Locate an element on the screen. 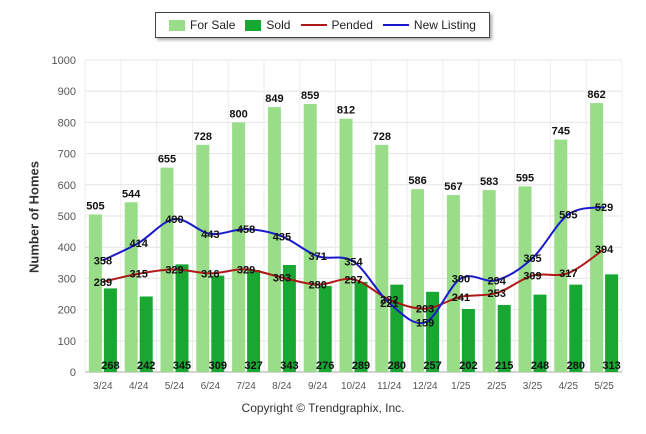 The height and width of the screenshot is (434, 646). legend-label: Pended is located at coordinates (352, 25).